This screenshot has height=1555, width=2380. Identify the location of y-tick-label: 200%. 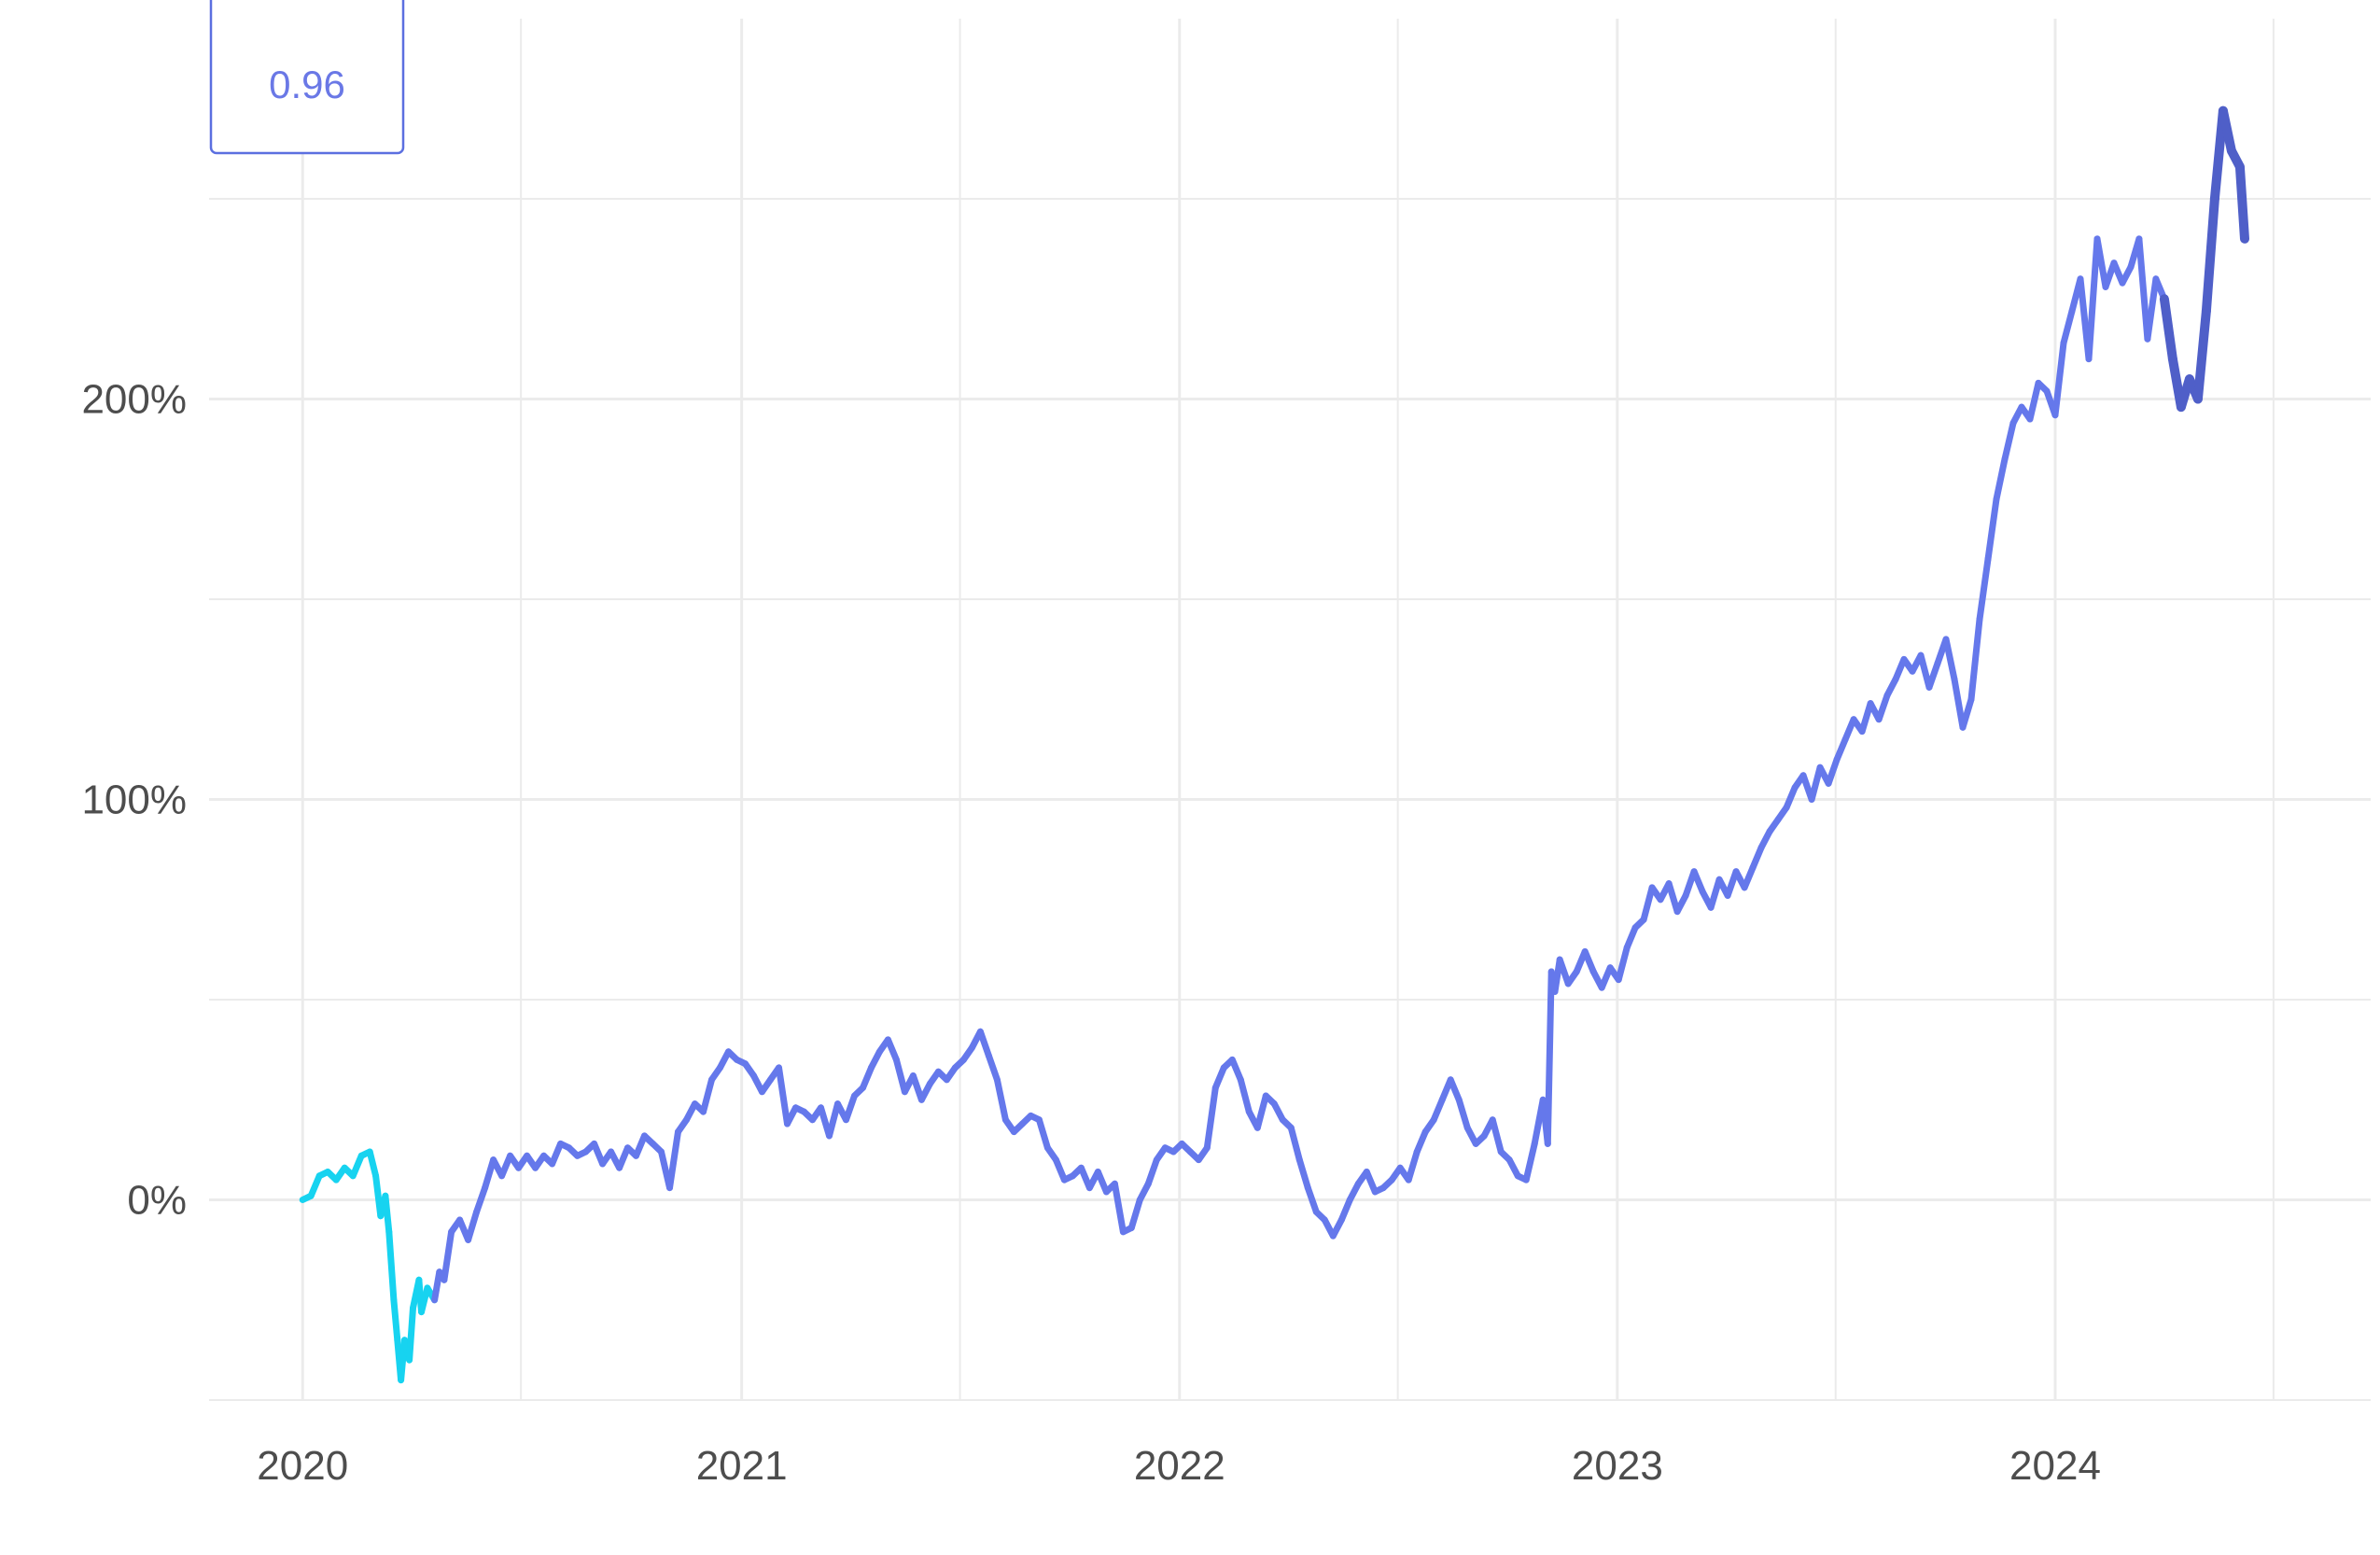
(134, 400).